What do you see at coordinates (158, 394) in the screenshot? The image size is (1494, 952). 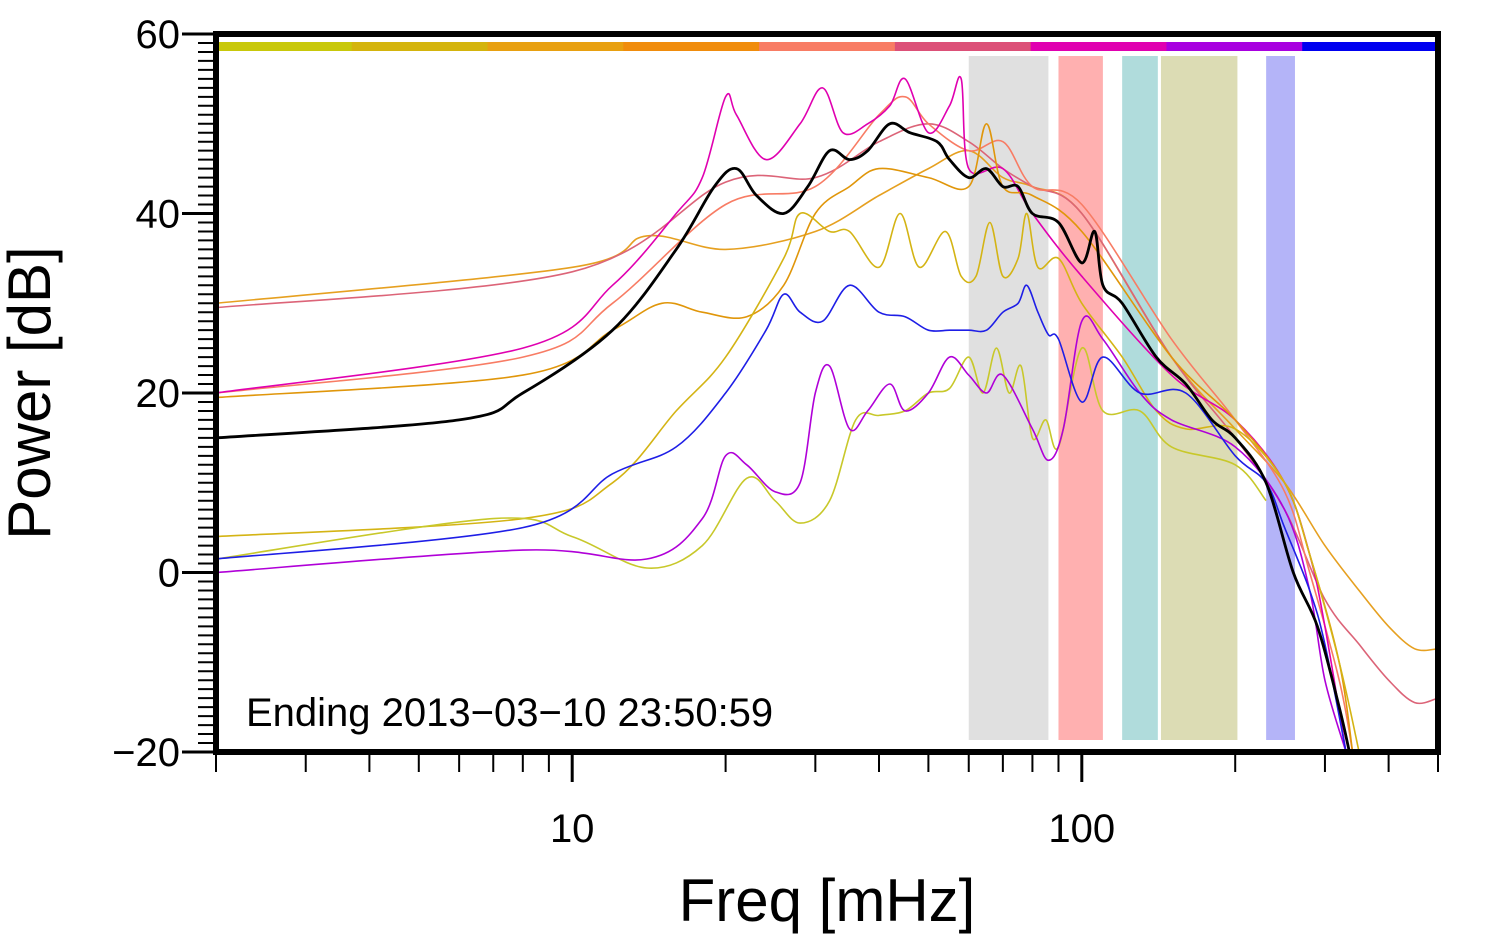 I see `y-tick-label: 20` at bounding box center [158, 394].